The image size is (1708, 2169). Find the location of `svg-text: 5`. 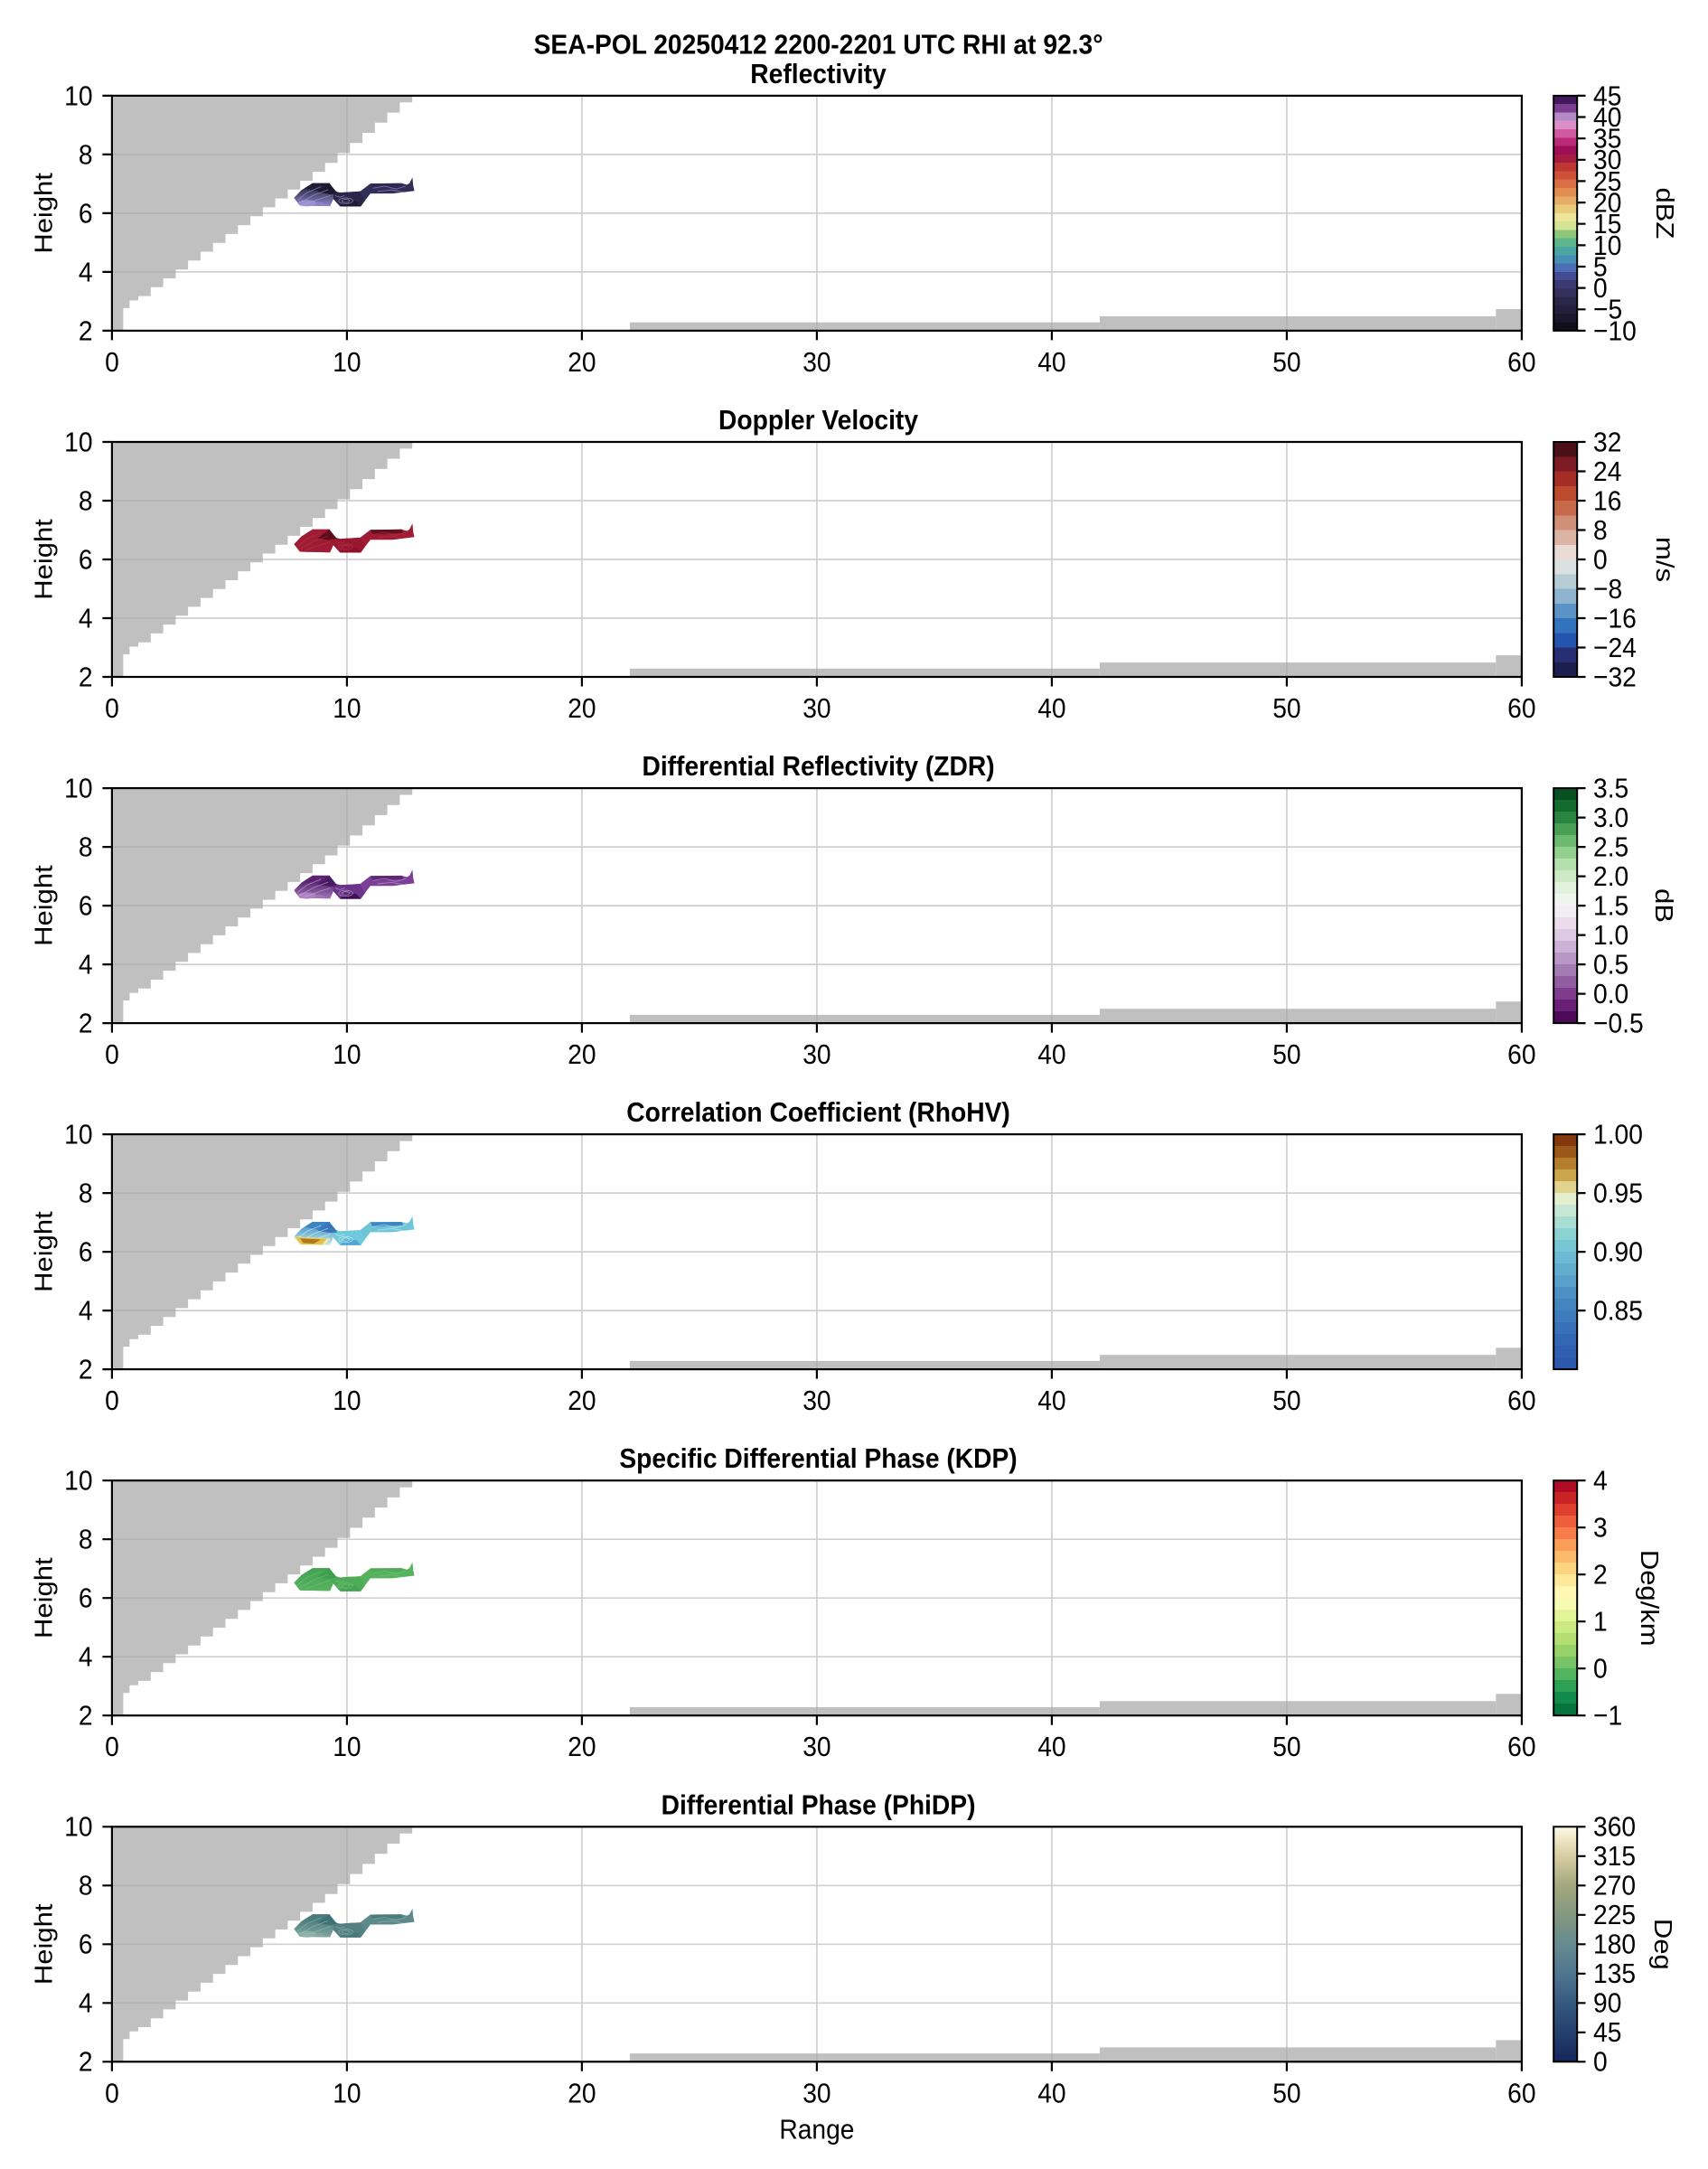

svg-text: 5 is located at coordinates (1600, 267).